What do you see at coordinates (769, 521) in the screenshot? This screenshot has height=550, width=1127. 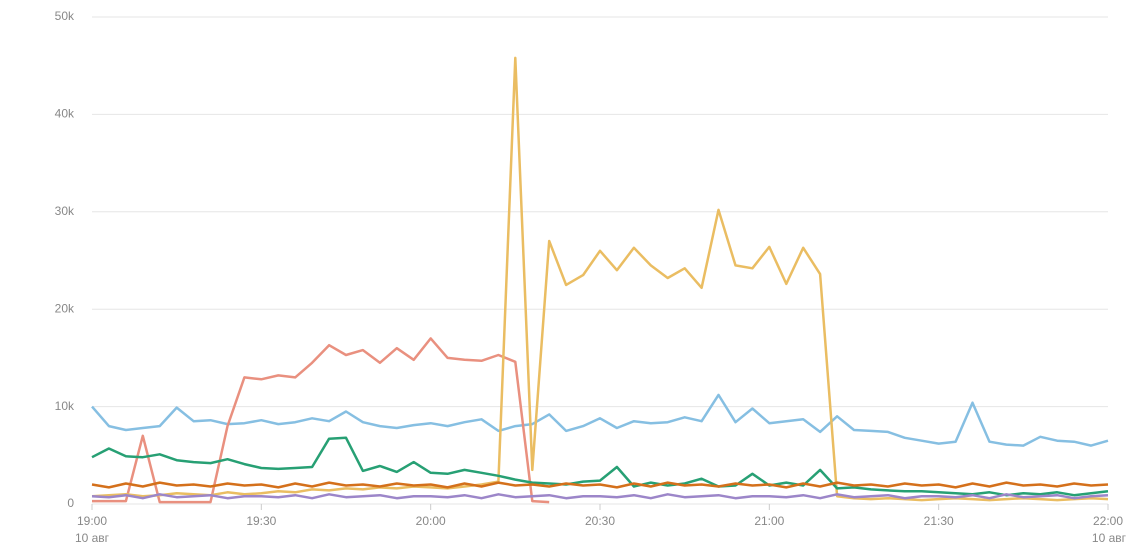 I see `x-tick-label: 21:00` at bounding box center [769, 521].